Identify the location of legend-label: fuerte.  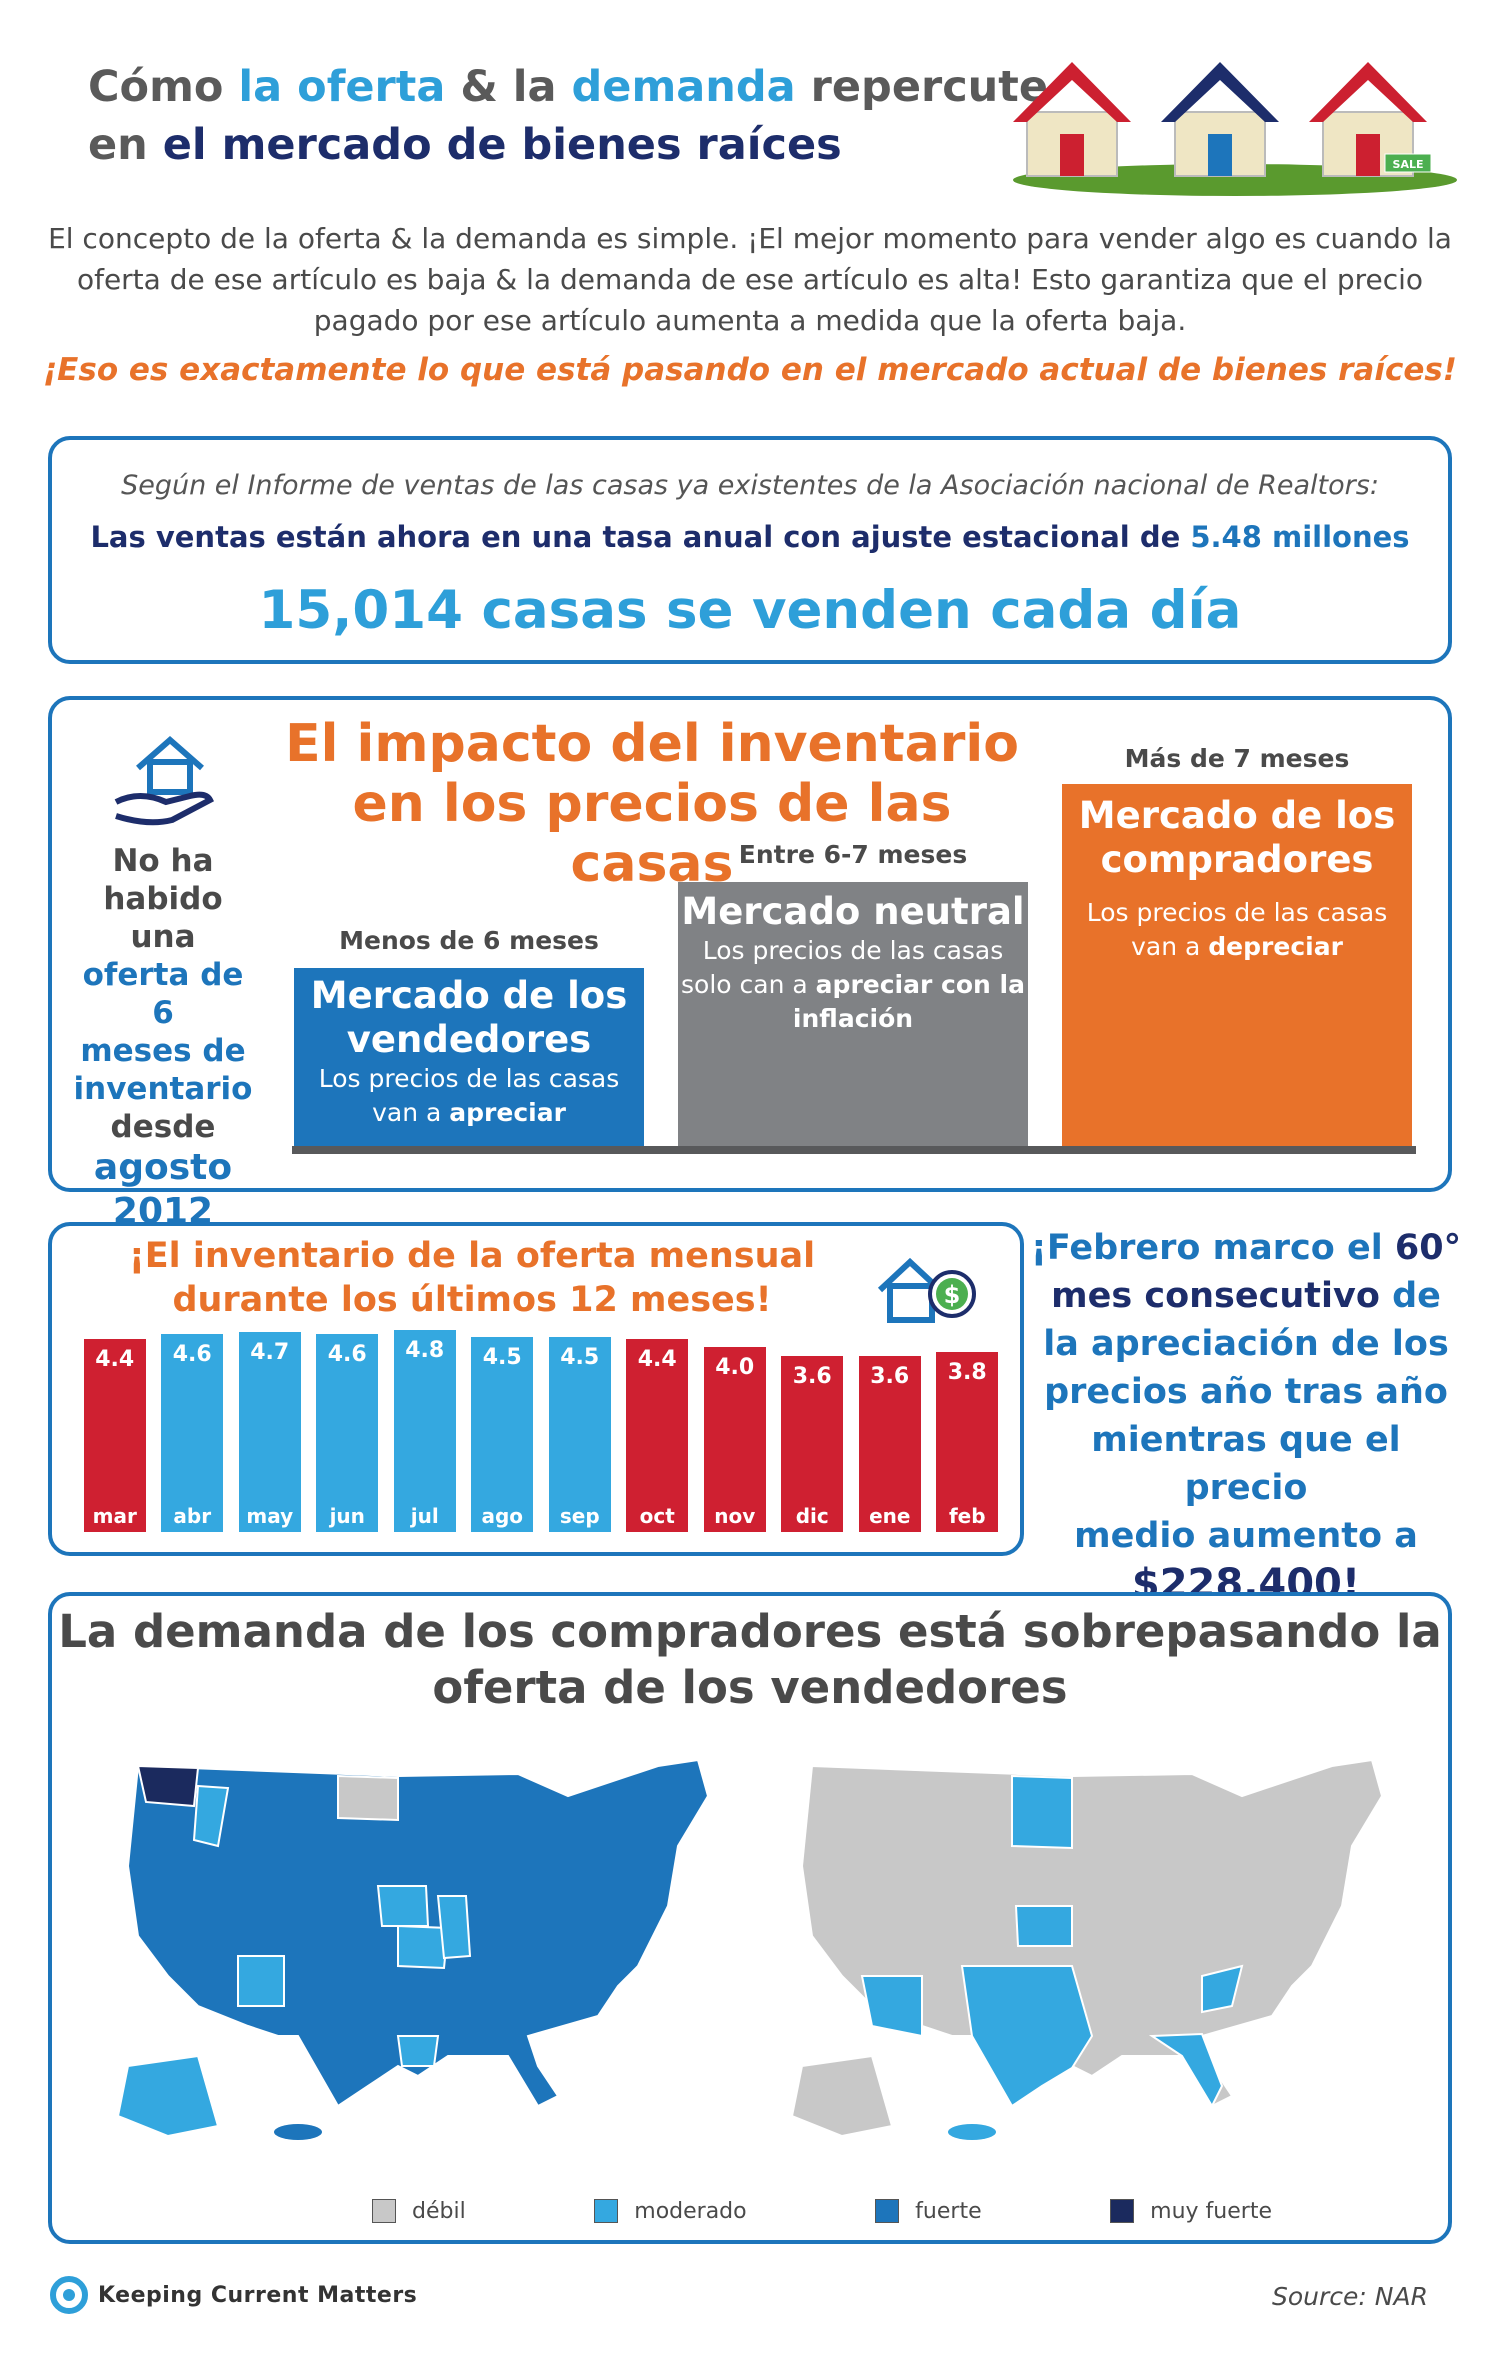
(948, 2211).